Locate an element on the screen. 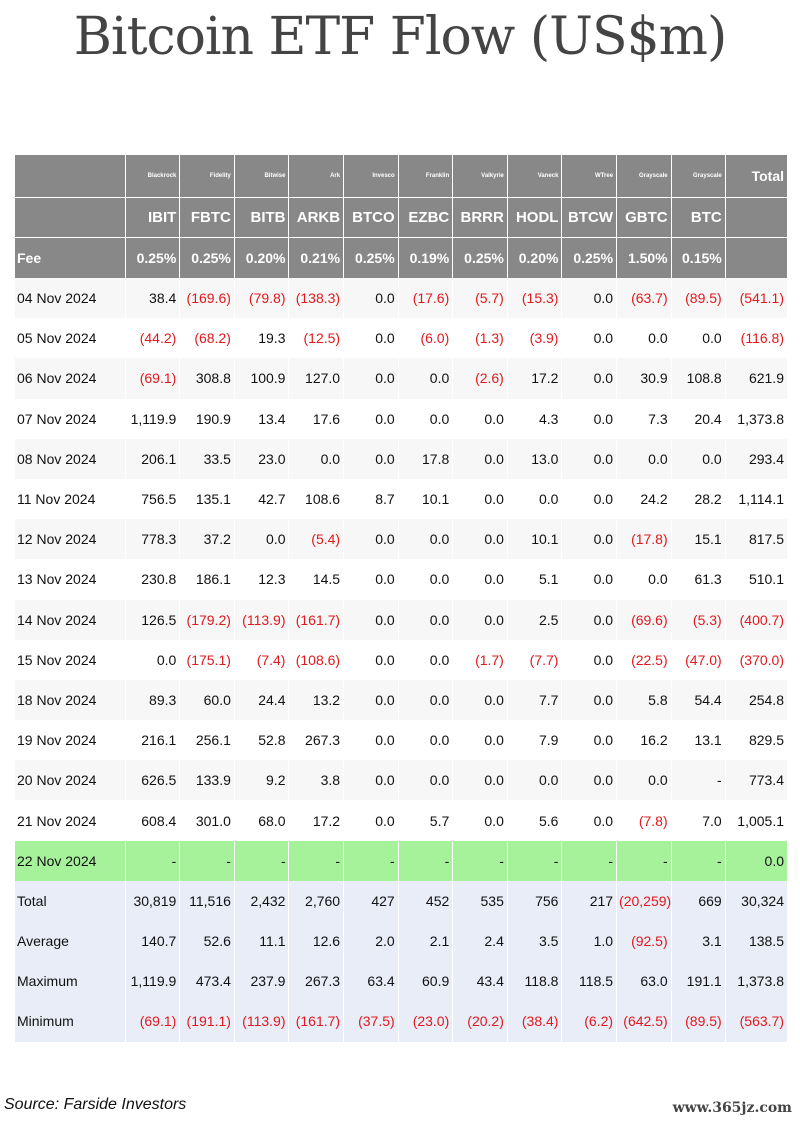  ticker-label: ARKB is located at coordinates (316, 217).